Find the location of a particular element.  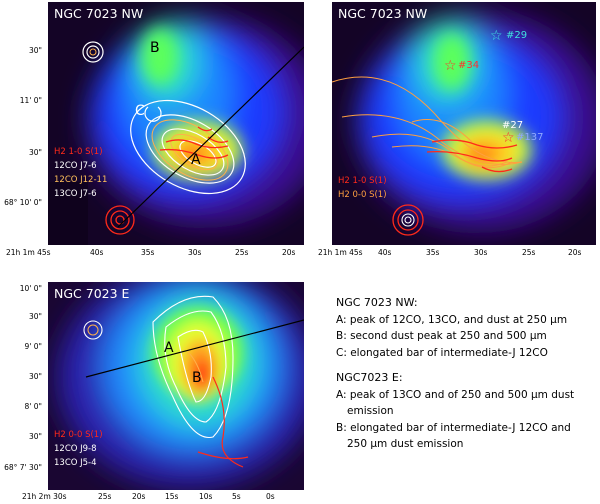

legend-entry: 12CO J7-6 is located at coordinates (75, 166).